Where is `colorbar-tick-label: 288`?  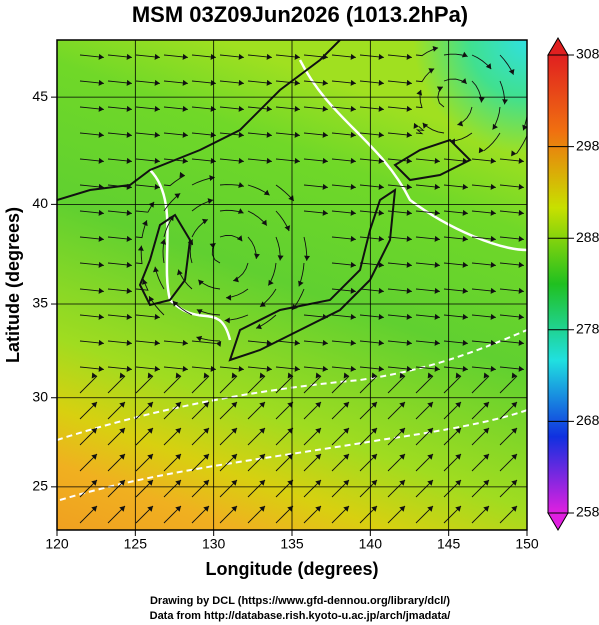 colorbar-tick-label: 288 is located at coordinates (587, 237).